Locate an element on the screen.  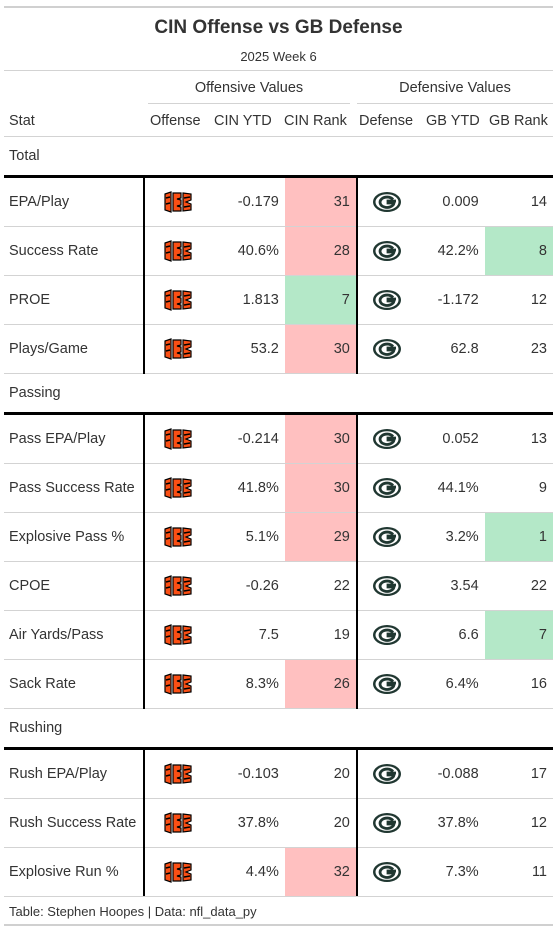
cin-rank-value: 7 is located at coordinates (320, 300).